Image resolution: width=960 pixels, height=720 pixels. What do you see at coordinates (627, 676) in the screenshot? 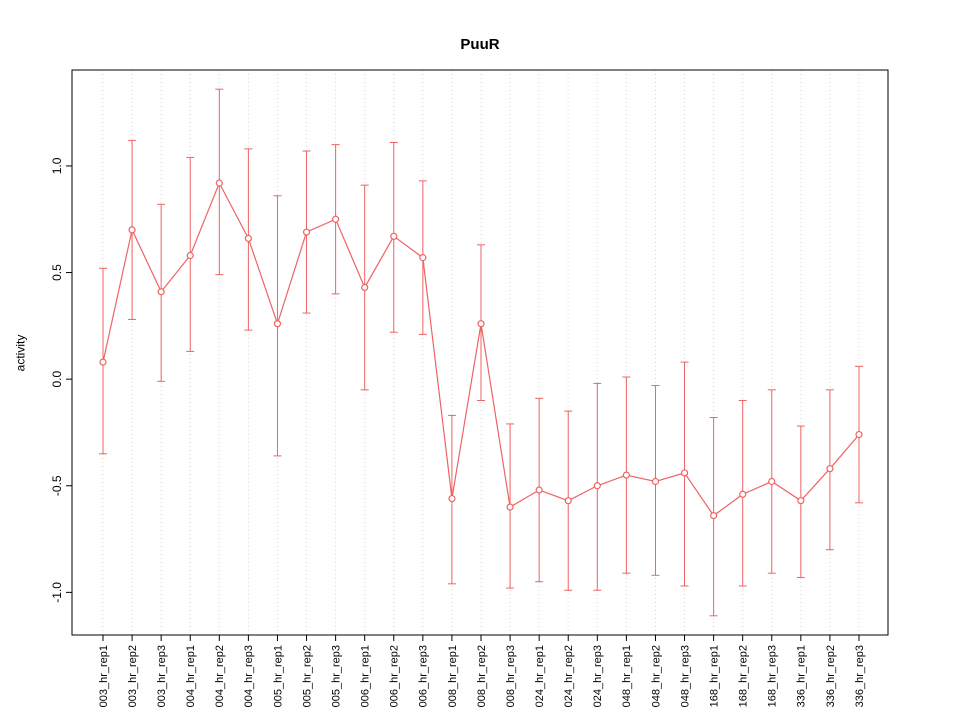
I see `x-tick-label: 048_hr_rep1` at bounding box center [627, 676].